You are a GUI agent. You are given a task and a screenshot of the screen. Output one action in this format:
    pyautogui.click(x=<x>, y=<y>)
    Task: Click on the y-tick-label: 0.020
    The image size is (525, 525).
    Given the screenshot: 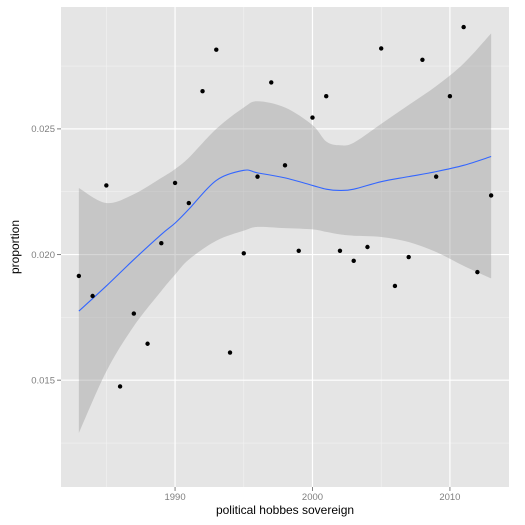 What is the action you would take?
    pyautogui.click(x=43, y=255)
    